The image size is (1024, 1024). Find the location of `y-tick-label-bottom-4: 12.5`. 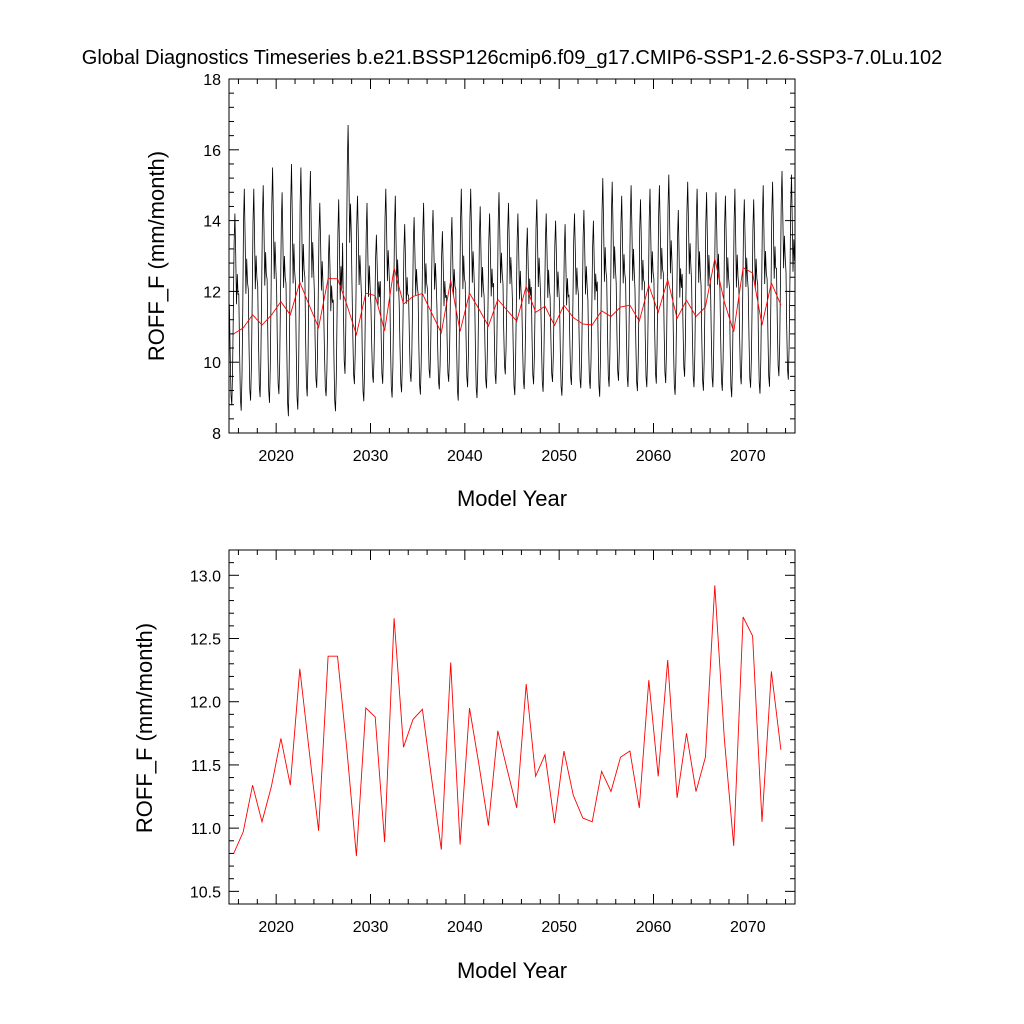

y-tick-label-bottom-4: 12.5 is located at coordinates (205, 640).